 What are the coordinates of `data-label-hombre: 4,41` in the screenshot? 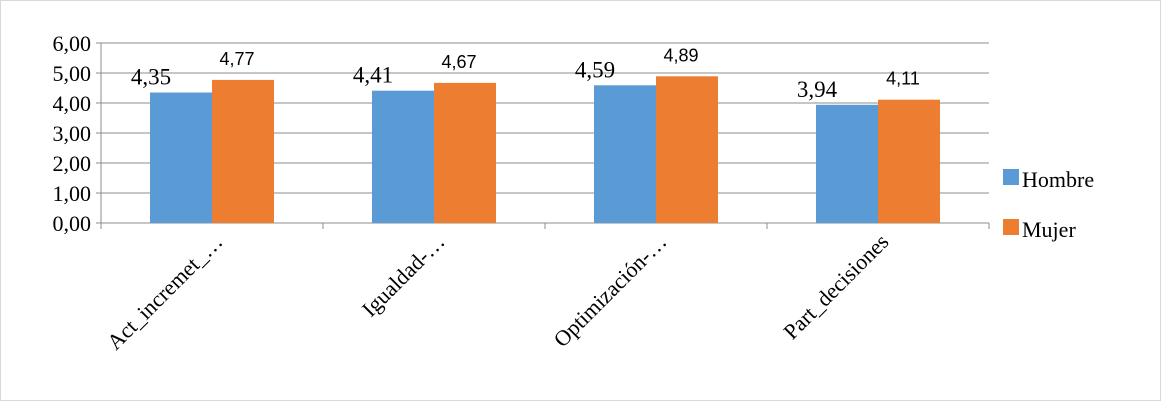 It's located at (373, 75).